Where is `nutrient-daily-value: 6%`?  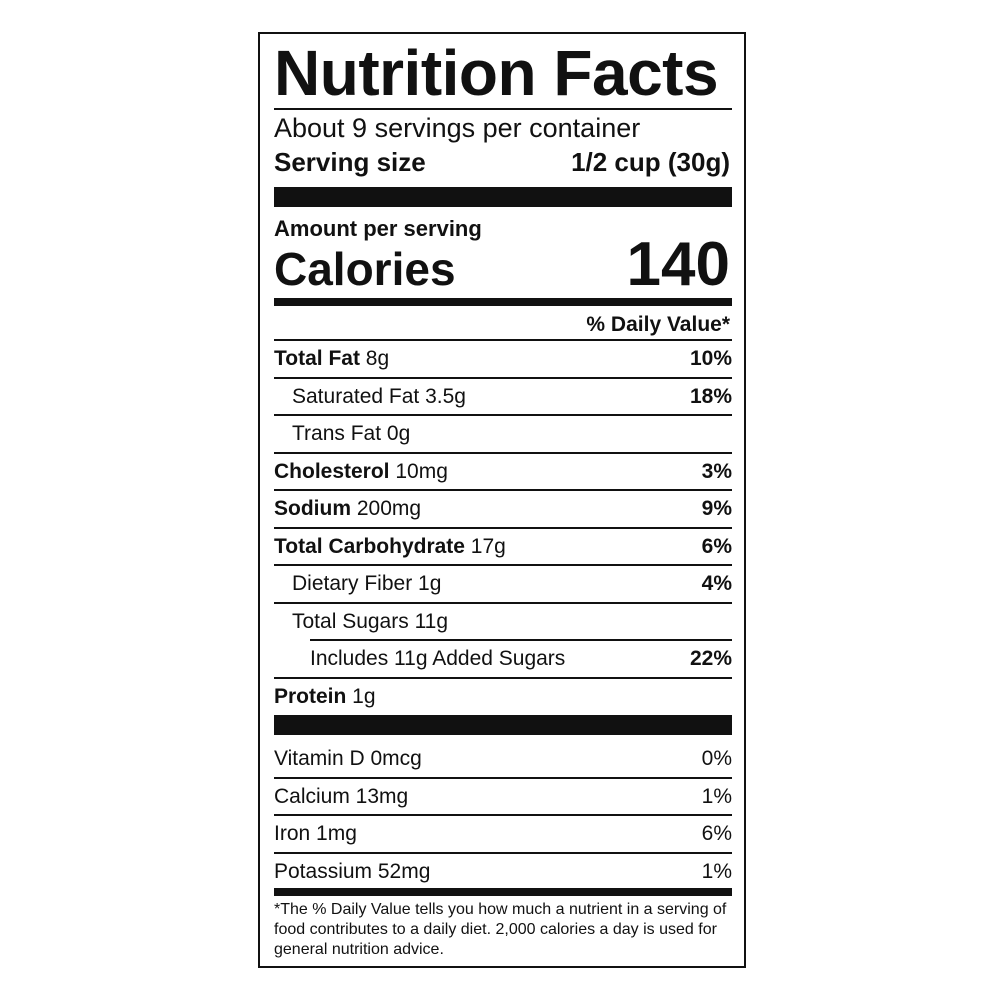
nutrient-daily-value: 6% is located at coordinates (716, 546).